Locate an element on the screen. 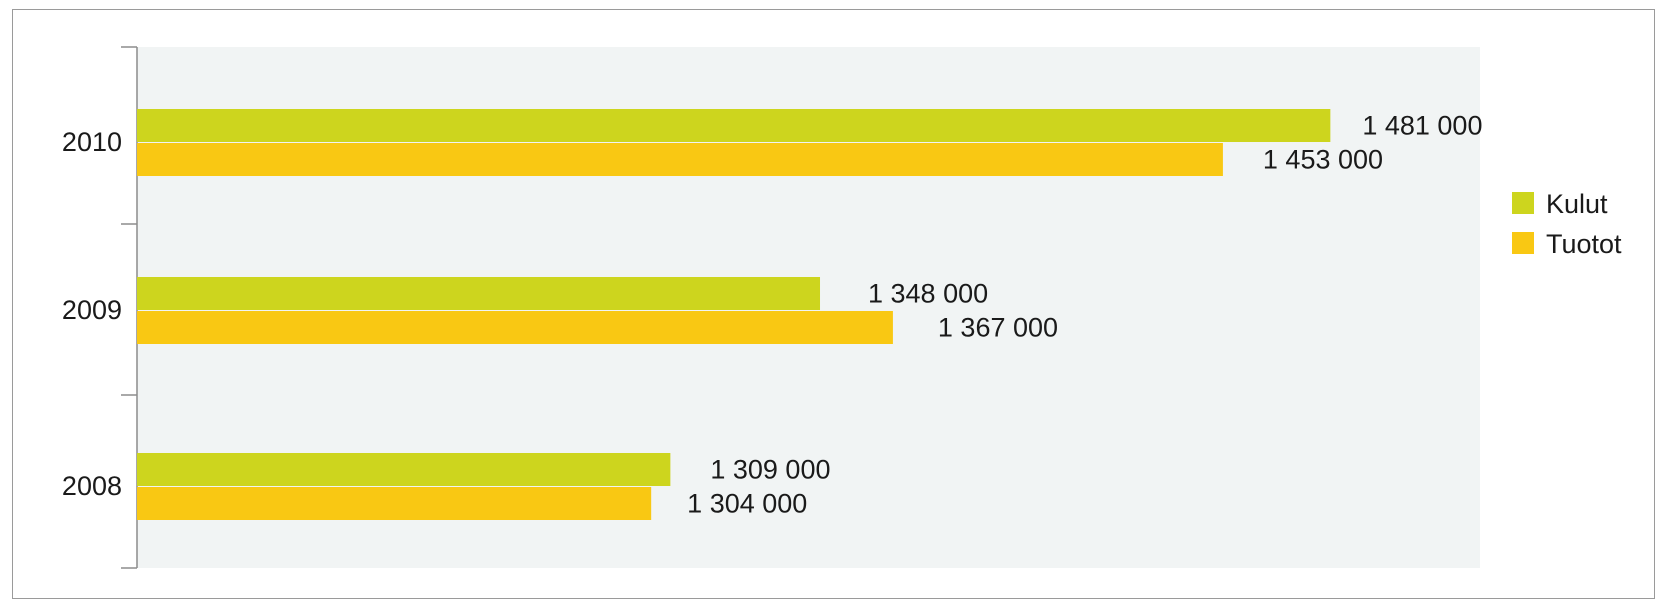  data-label-kulut-2010: 1 481 000 is located at coordinates (1422, 126).